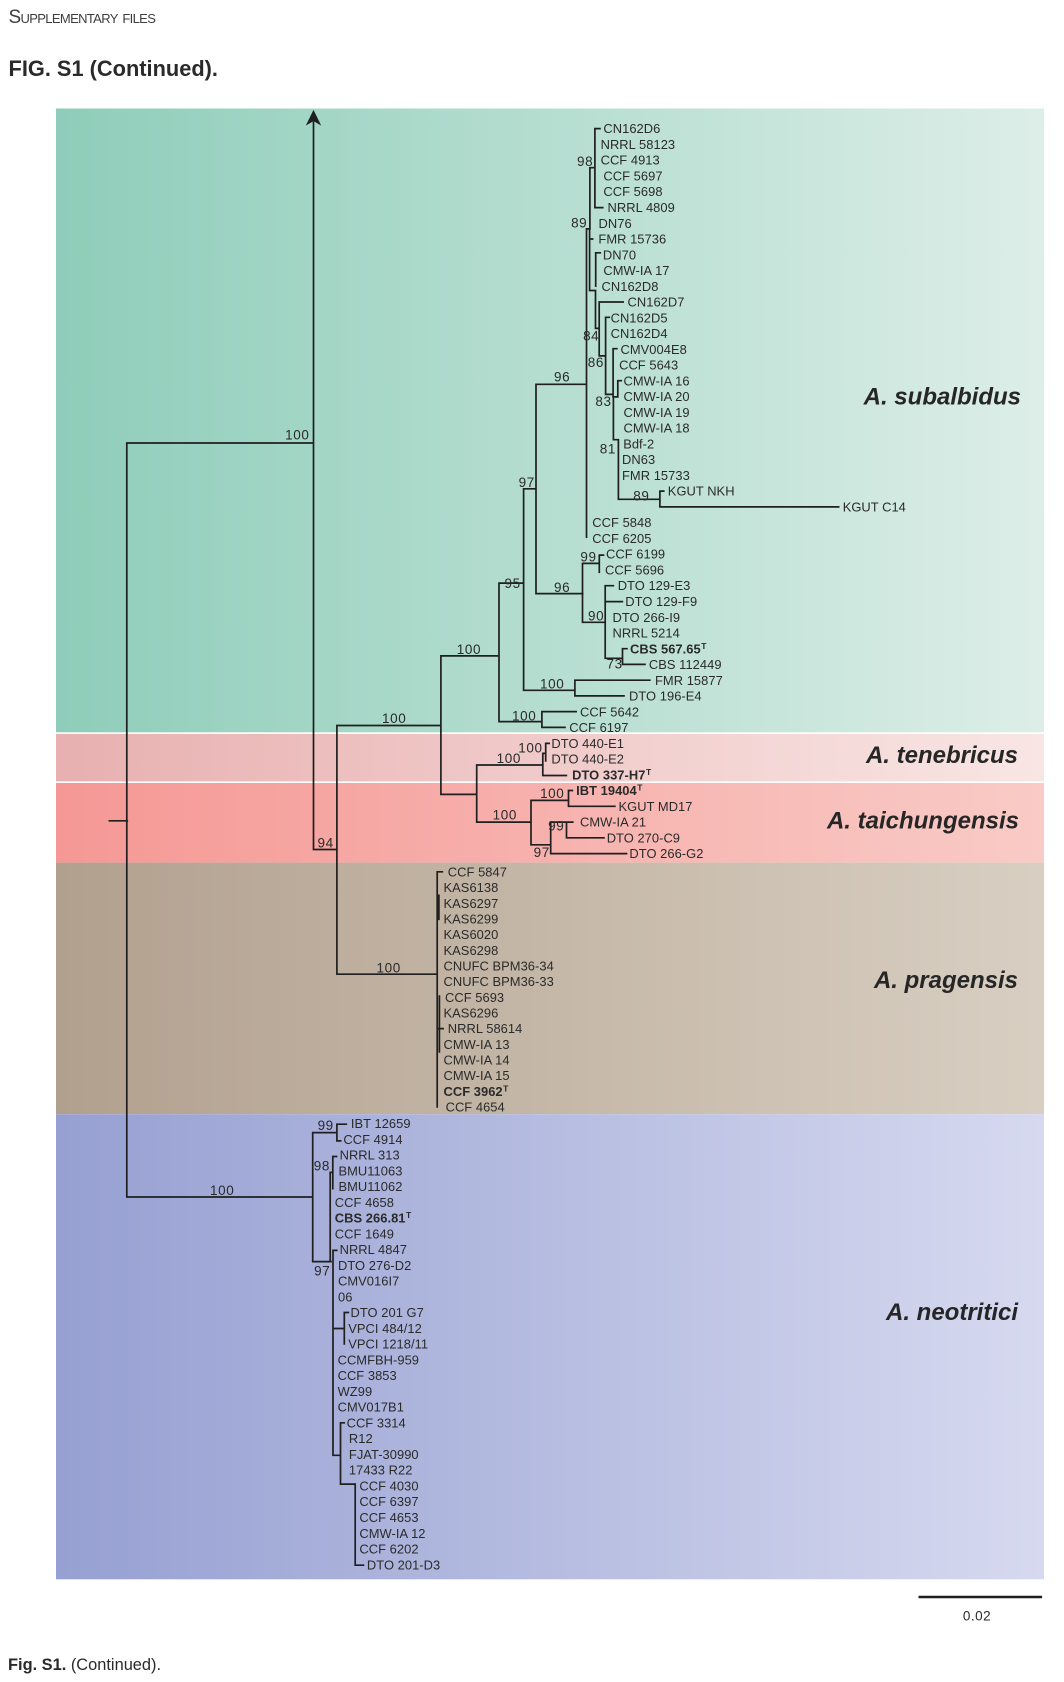 The image size is (1064, 1682). What do you see at coordinates (631, 128) in the screenshot?
I see `svg-text: CN162D6` at bounding box center [631, 128].